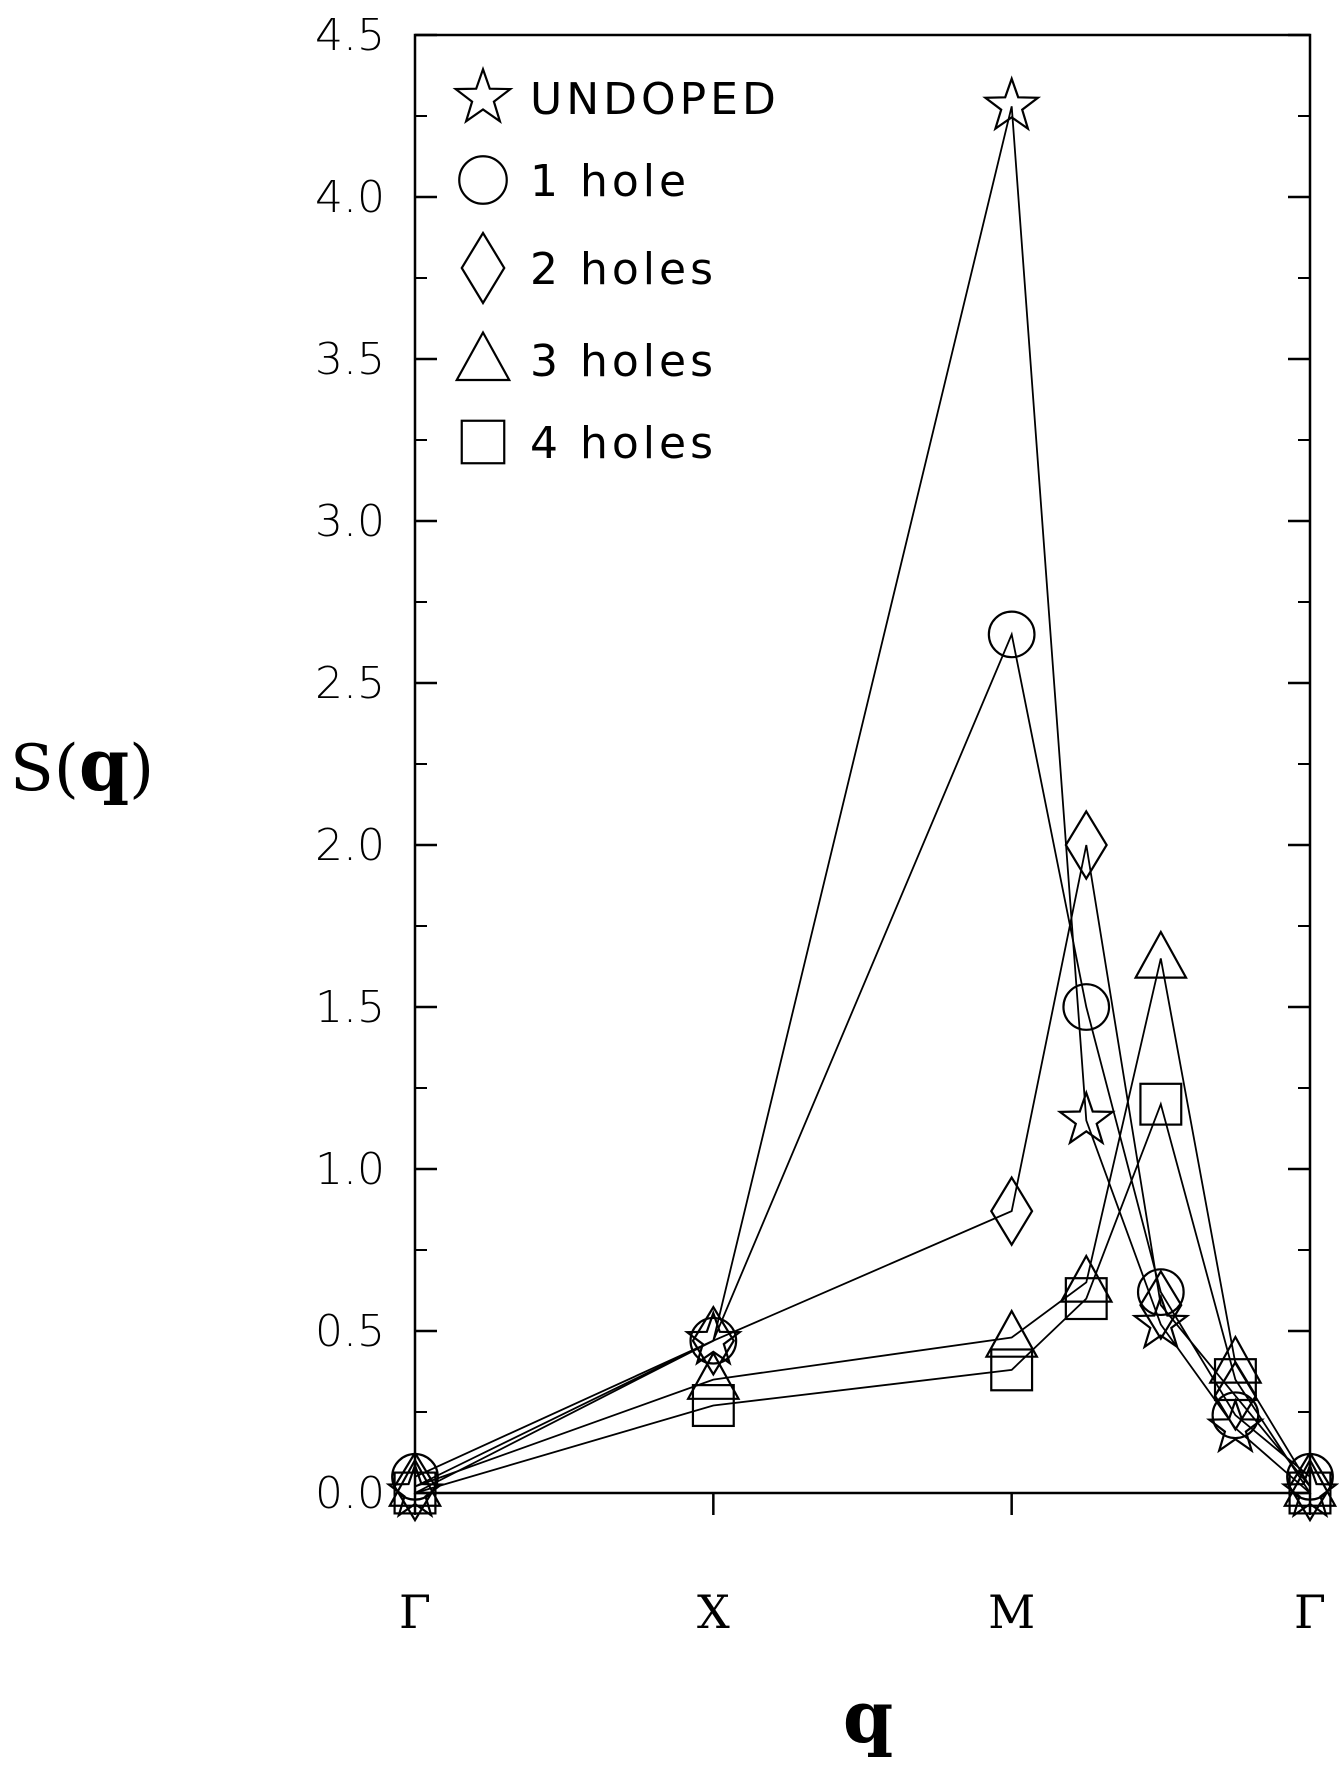  I want to click on y-tick-label: 4.5, so click(350, 35).